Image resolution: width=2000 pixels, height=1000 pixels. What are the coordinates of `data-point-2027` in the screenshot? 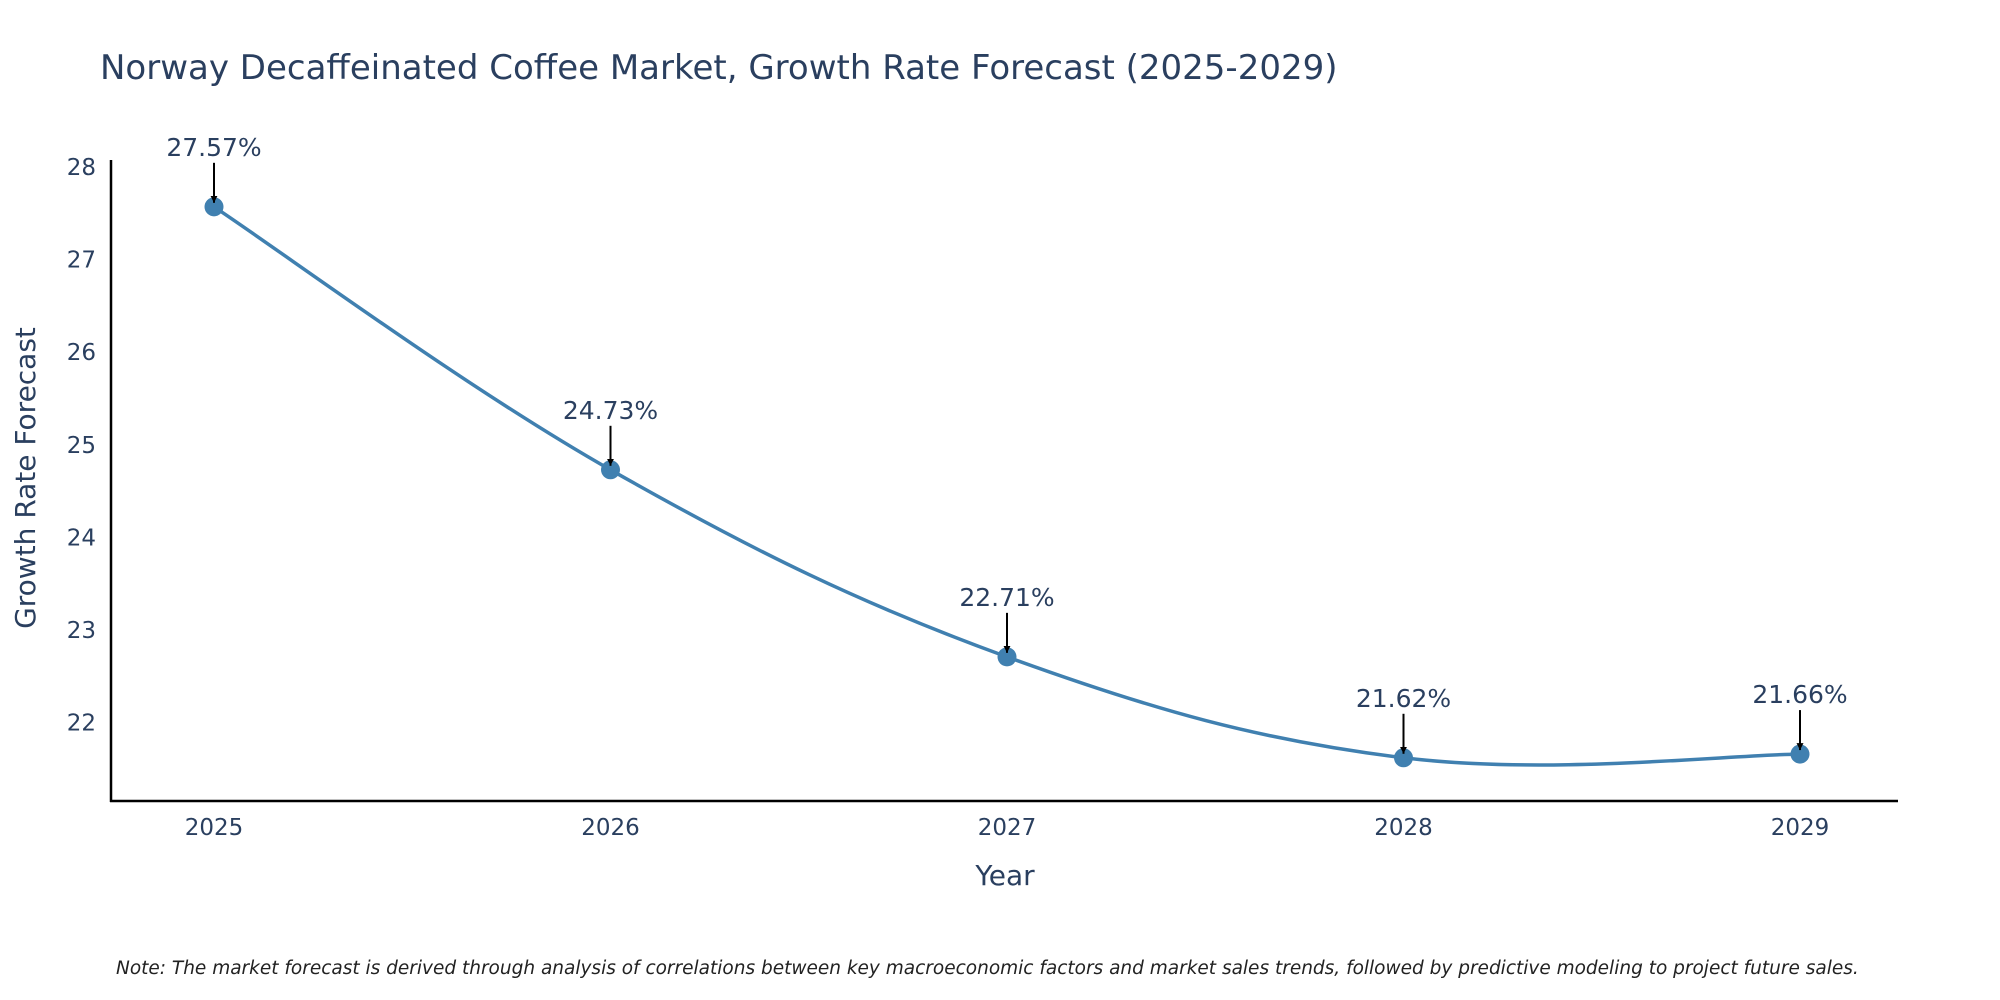 It's located at (1007, 657).